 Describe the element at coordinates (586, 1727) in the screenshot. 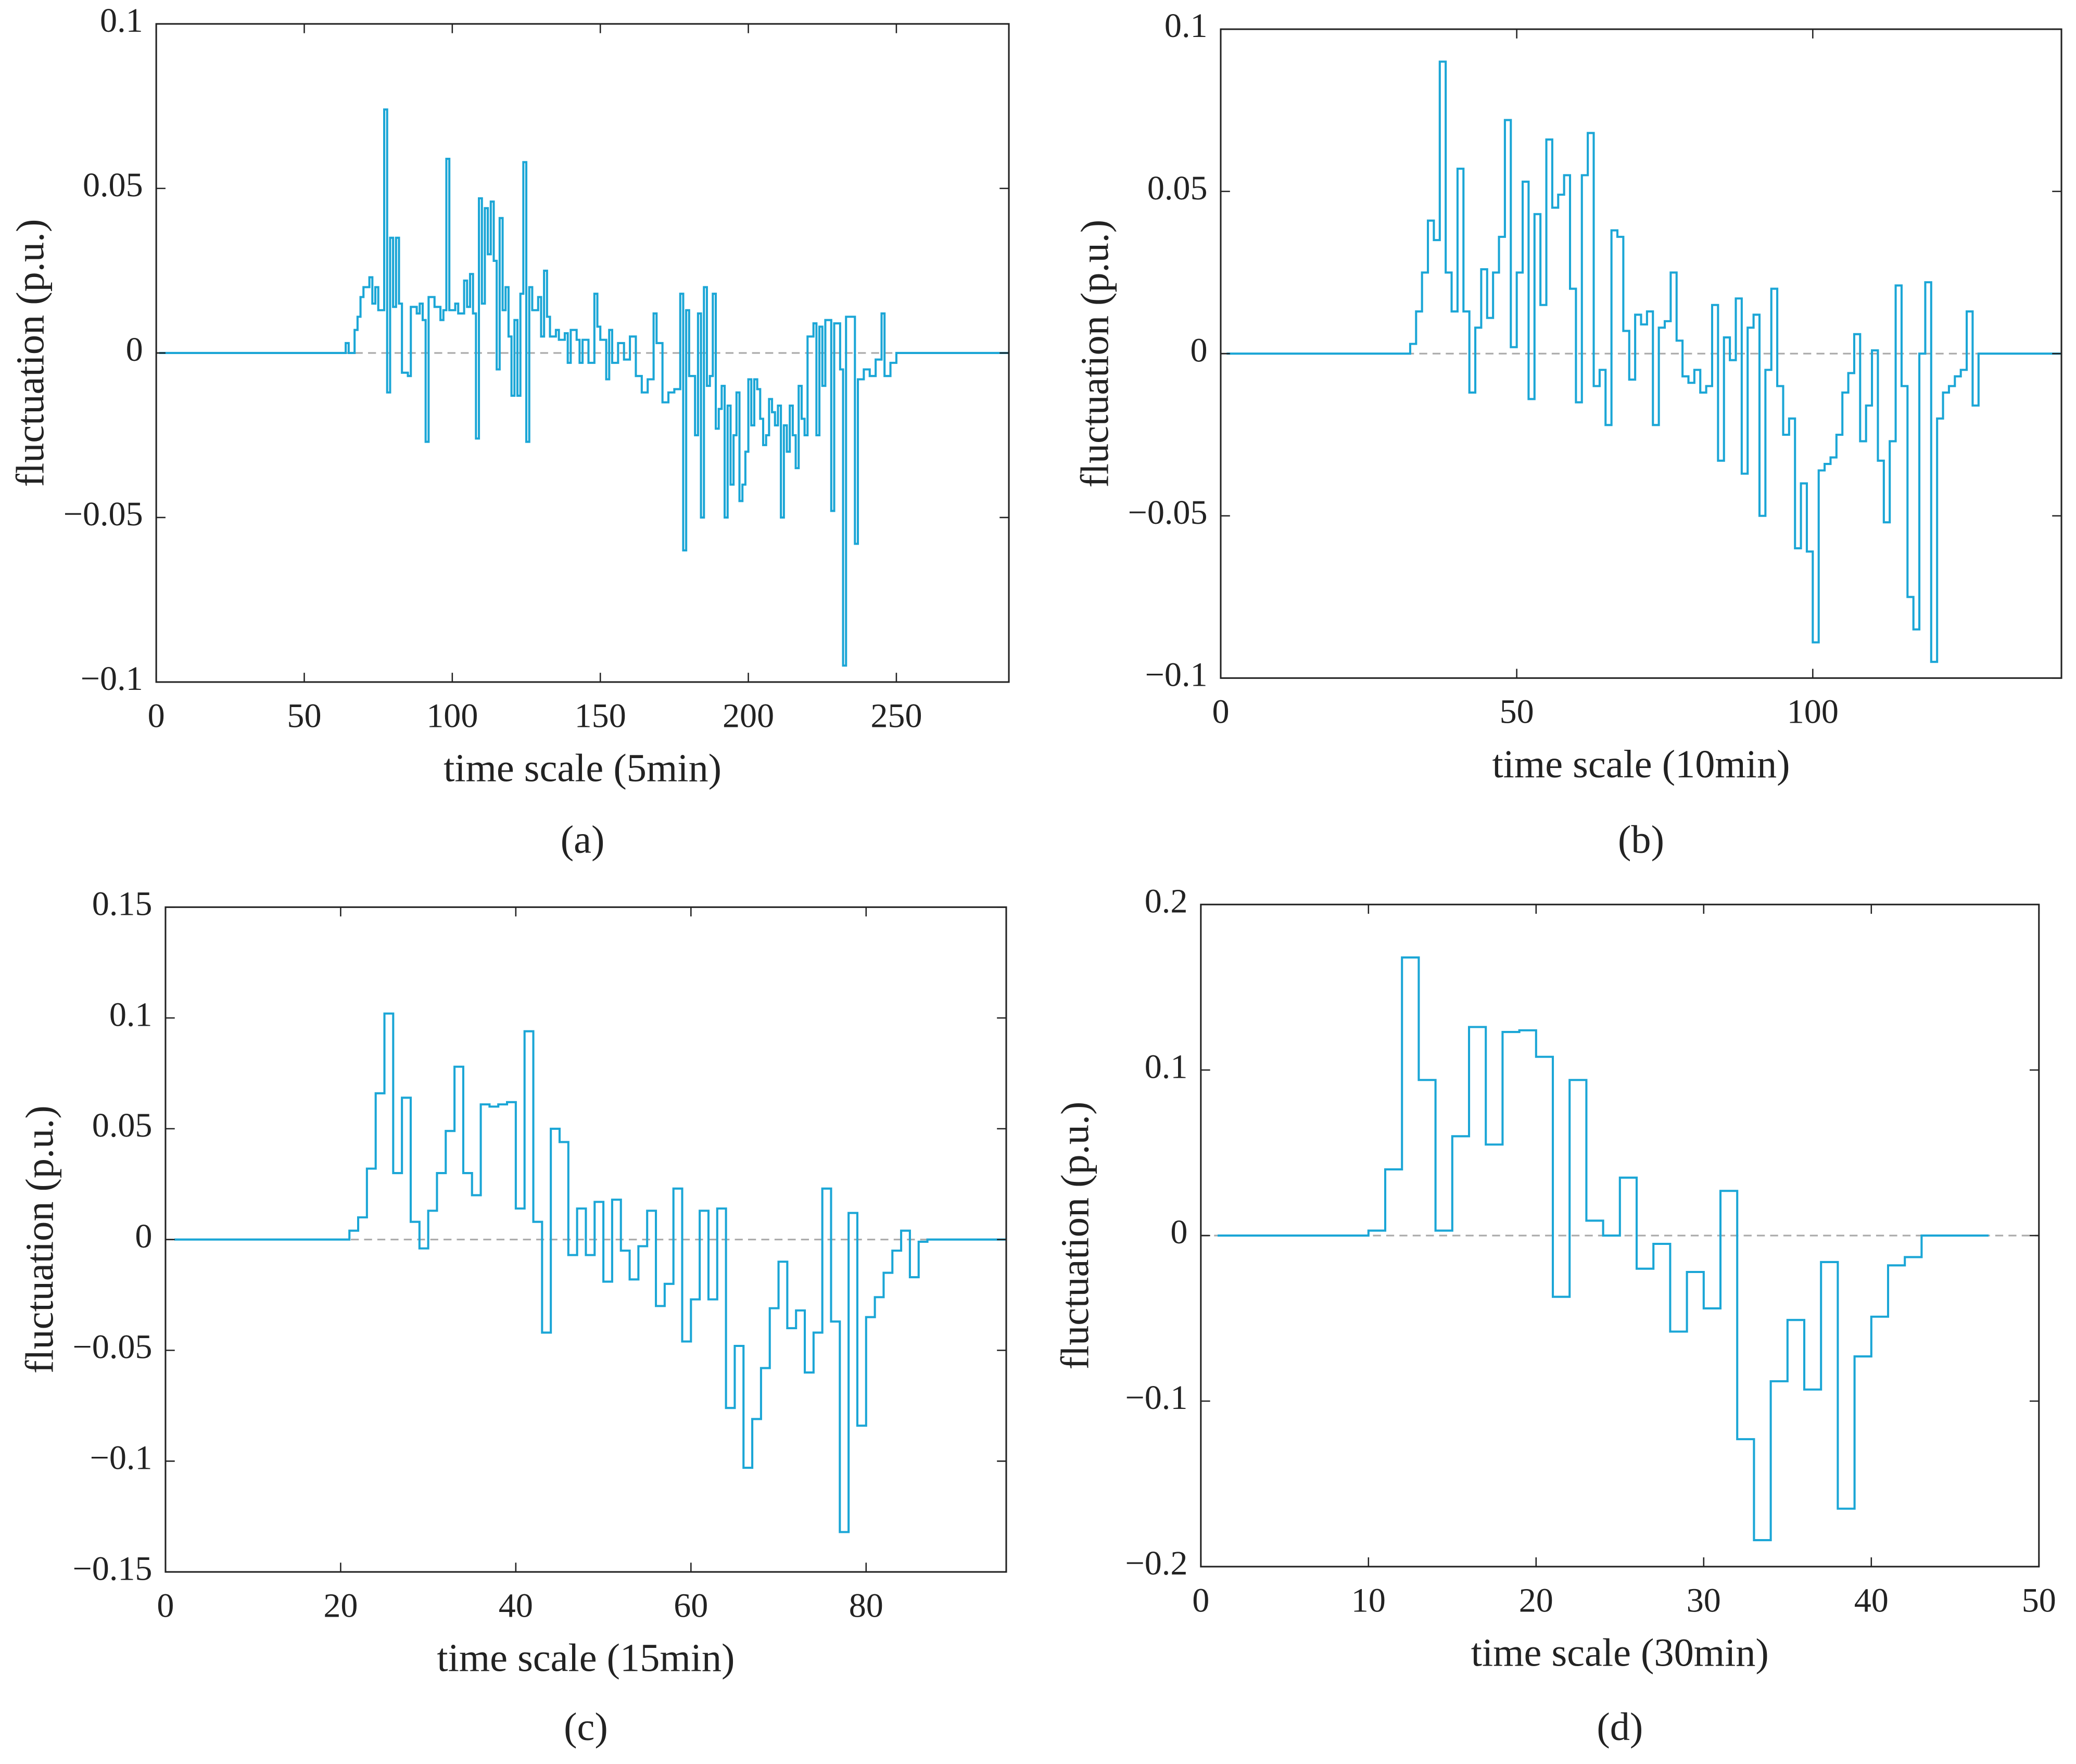

I see `panel-label: (c)` at that location.